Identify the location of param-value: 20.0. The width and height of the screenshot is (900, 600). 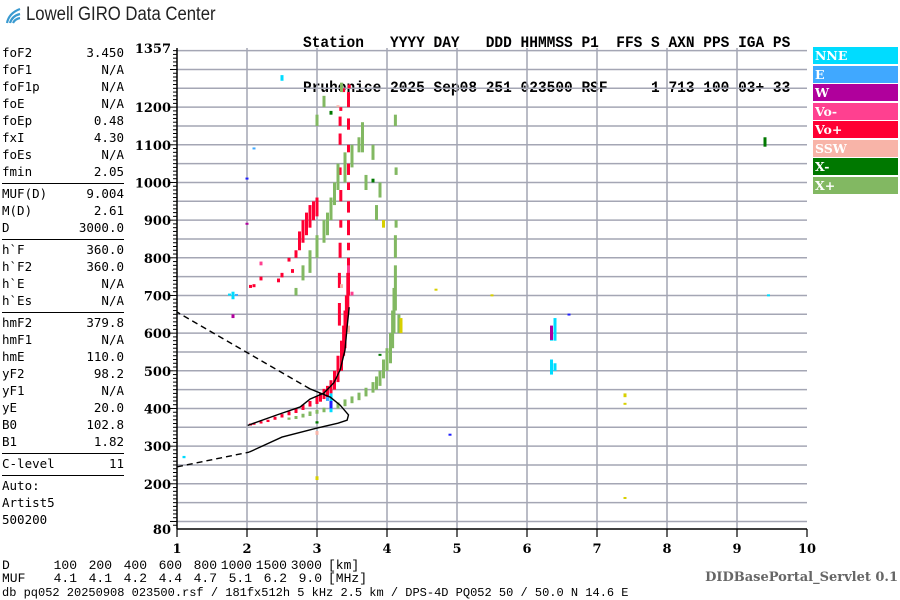
(108, 407).